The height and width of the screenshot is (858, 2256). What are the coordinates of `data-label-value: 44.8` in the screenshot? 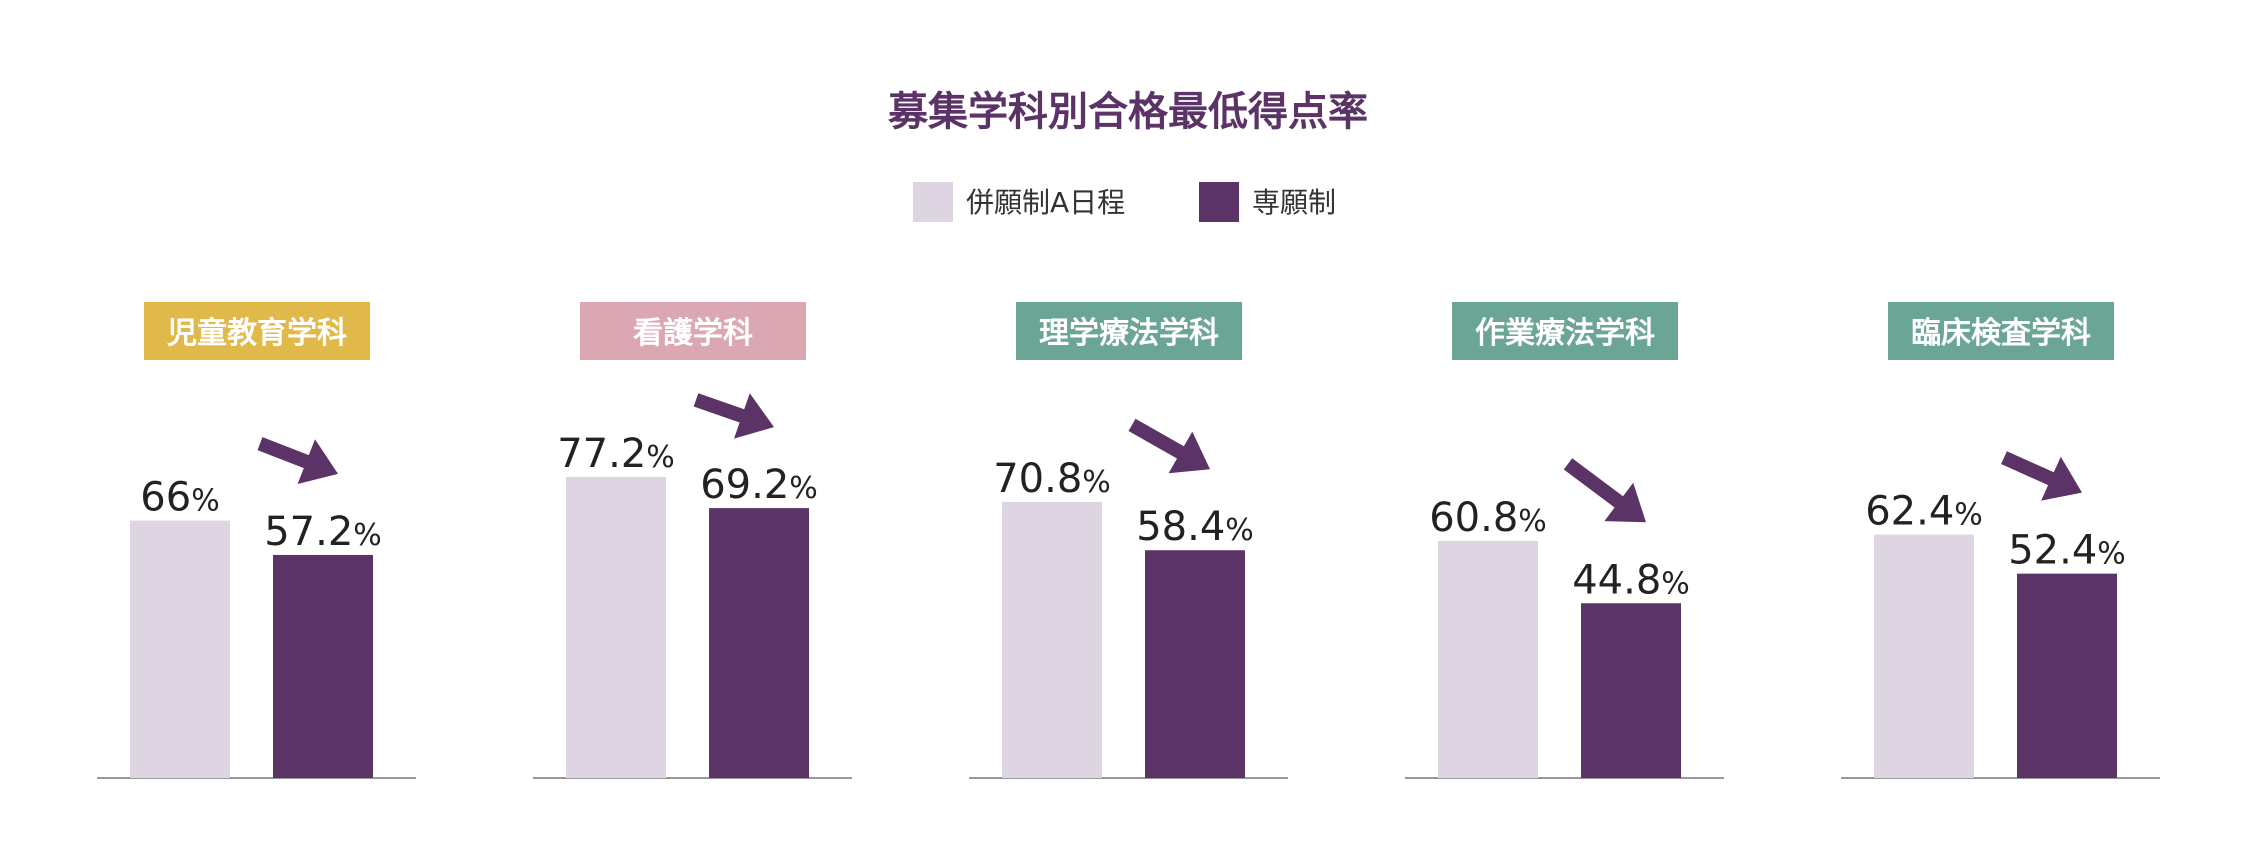 It's located at (1616, 580).